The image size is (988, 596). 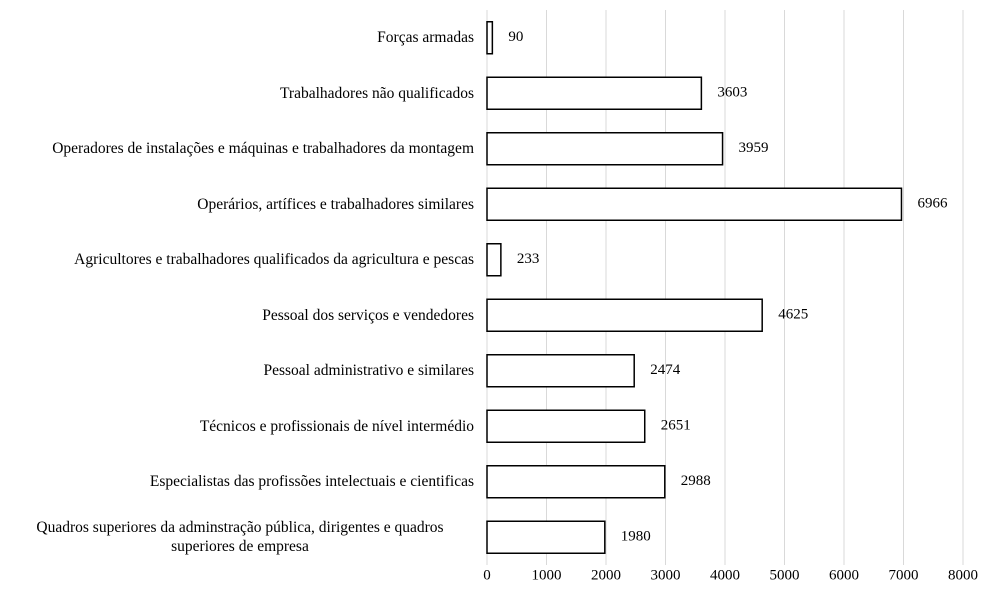 I want to click on y-tick-label: Trabalhadores não qualificados, so click(x=377, y=93).